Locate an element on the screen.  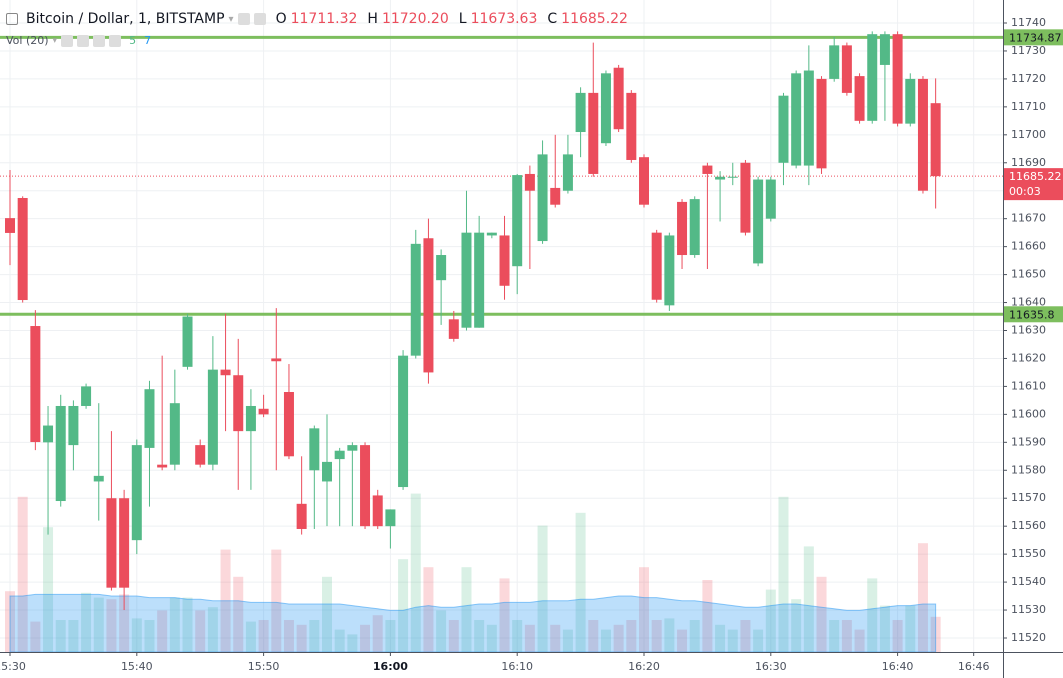
price-label: 11734.87 is located at coordinates (1035, 37).